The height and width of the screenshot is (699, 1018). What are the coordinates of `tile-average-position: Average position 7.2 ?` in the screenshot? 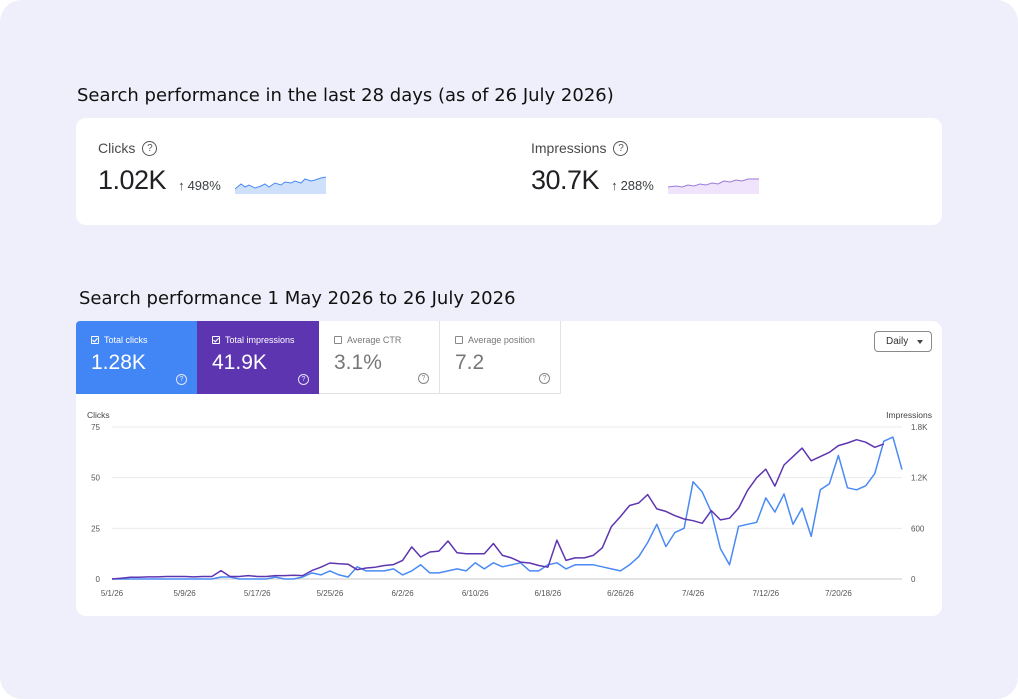 It's located at (500, 357).